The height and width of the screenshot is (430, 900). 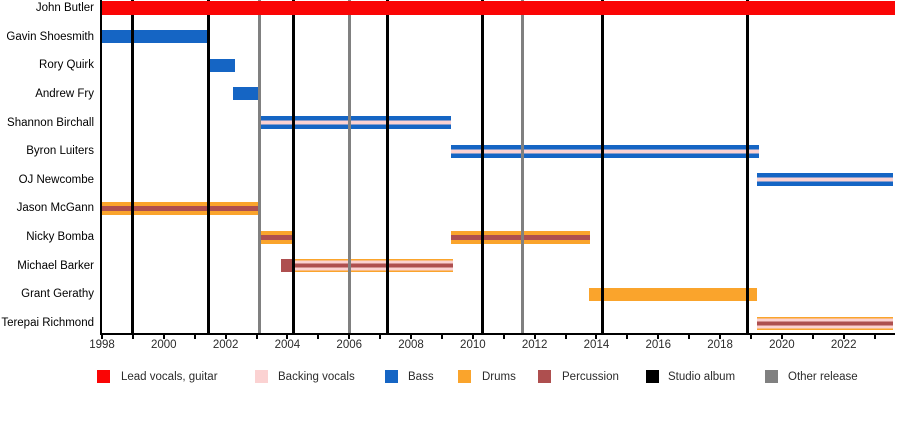 I want to click on axis-tick-label: 2004, so click(x=287, y=345).